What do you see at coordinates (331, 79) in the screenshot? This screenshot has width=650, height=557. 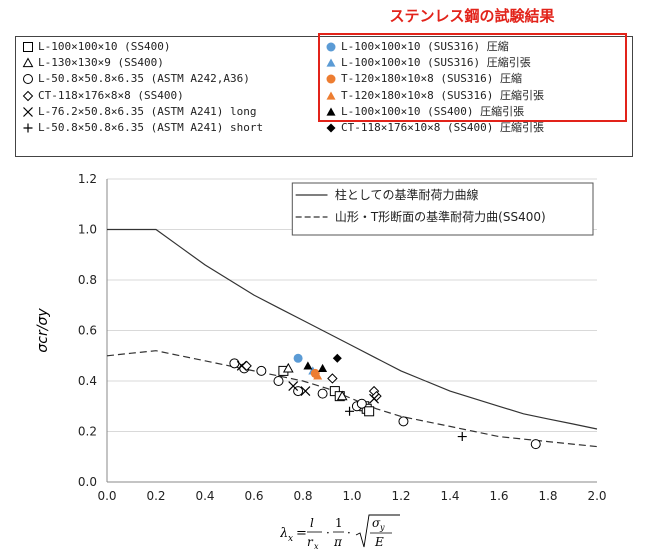 I see `circle-orange-marker-icon` at bounding box center [331, 79].